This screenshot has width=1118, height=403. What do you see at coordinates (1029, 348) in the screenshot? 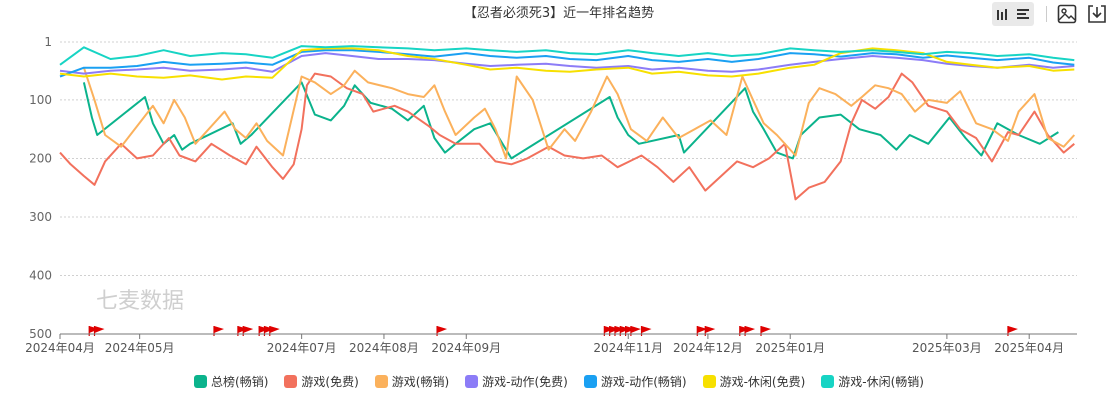
I see `x-tick-label: 2025年04月` at bounding box center [1029, 348].